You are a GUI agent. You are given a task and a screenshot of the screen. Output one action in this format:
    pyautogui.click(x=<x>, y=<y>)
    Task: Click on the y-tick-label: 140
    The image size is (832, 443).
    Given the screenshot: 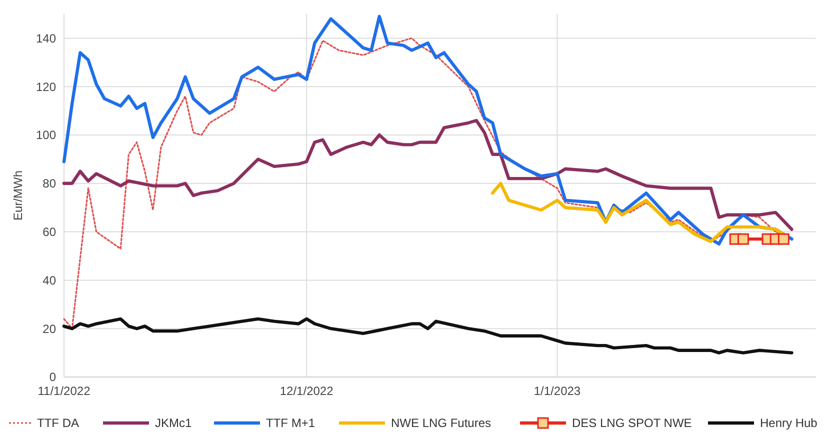 What is the action you would take?
    pyautogui.click(x=46, y=38)
    